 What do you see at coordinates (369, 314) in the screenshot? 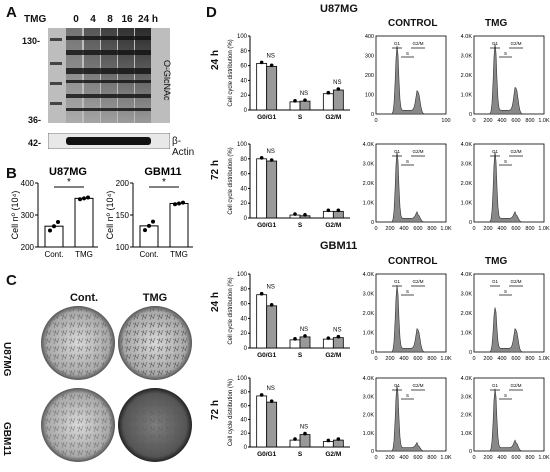
I see `y-tick-label: 2.0K` at bounding box center [369, 314].